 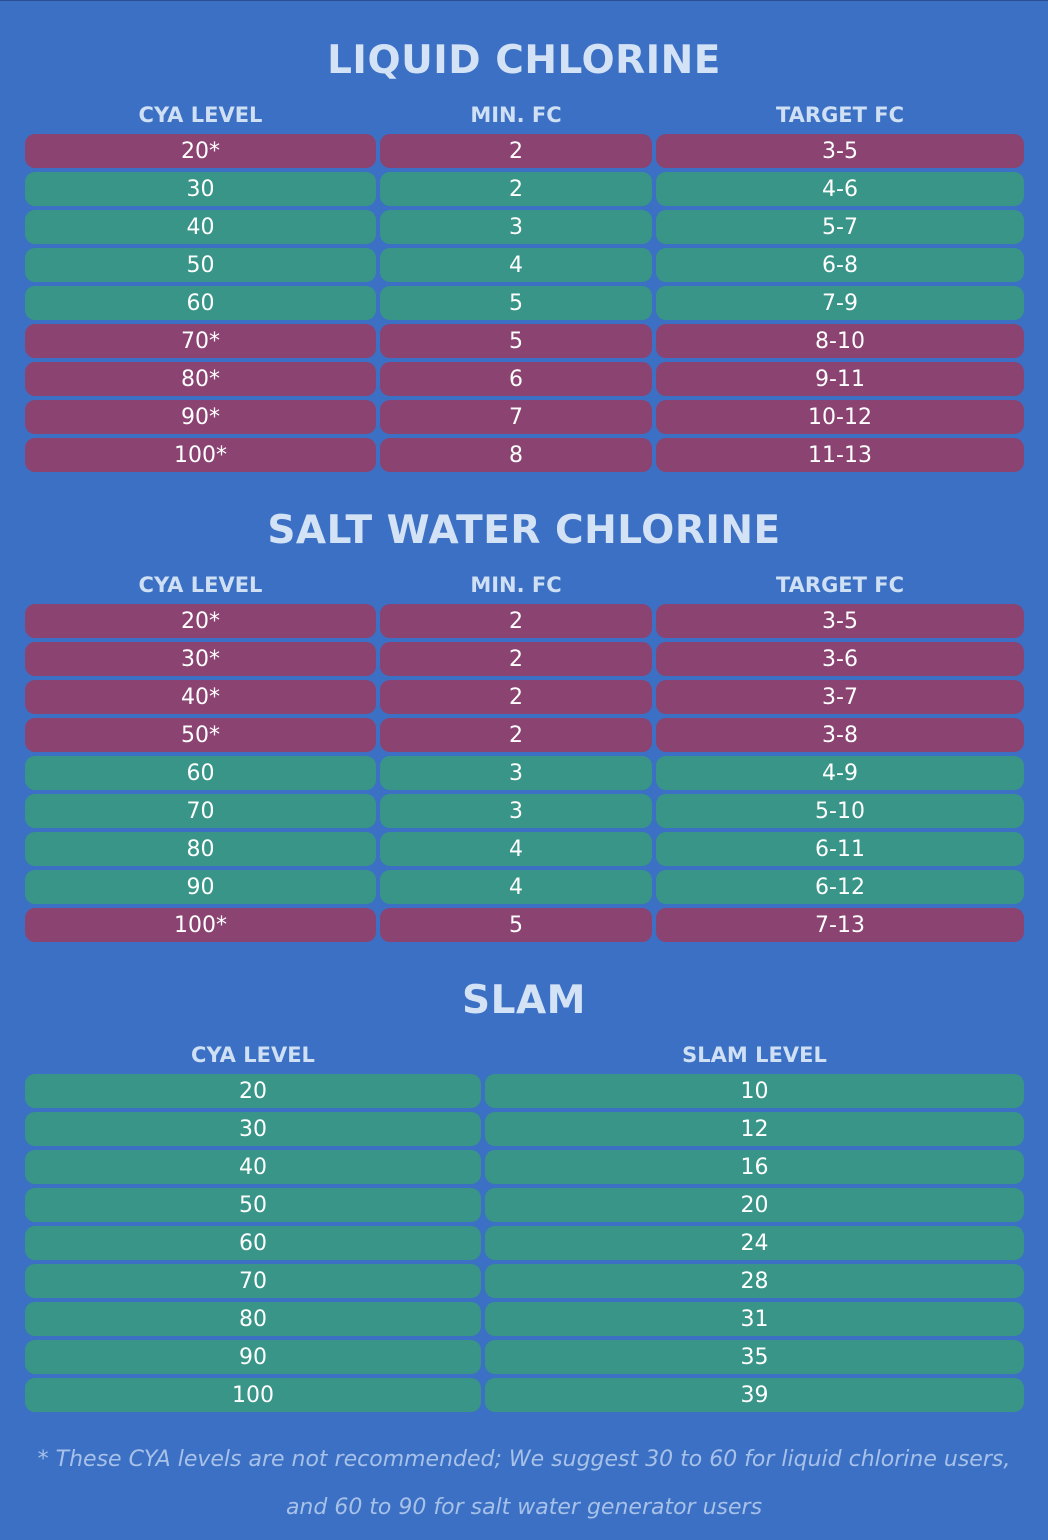 I want to click on table-row: 90 35, so click(x=524, y=1357).